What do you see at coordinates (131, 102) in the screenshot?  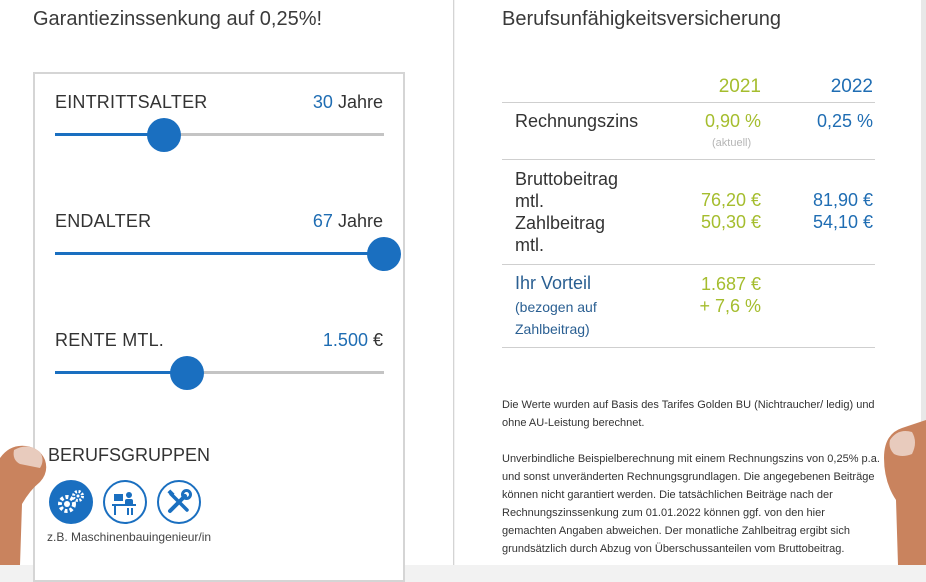 I see `entry-age-label: EINTRITTSALTER` at bounding box center [131, 102].